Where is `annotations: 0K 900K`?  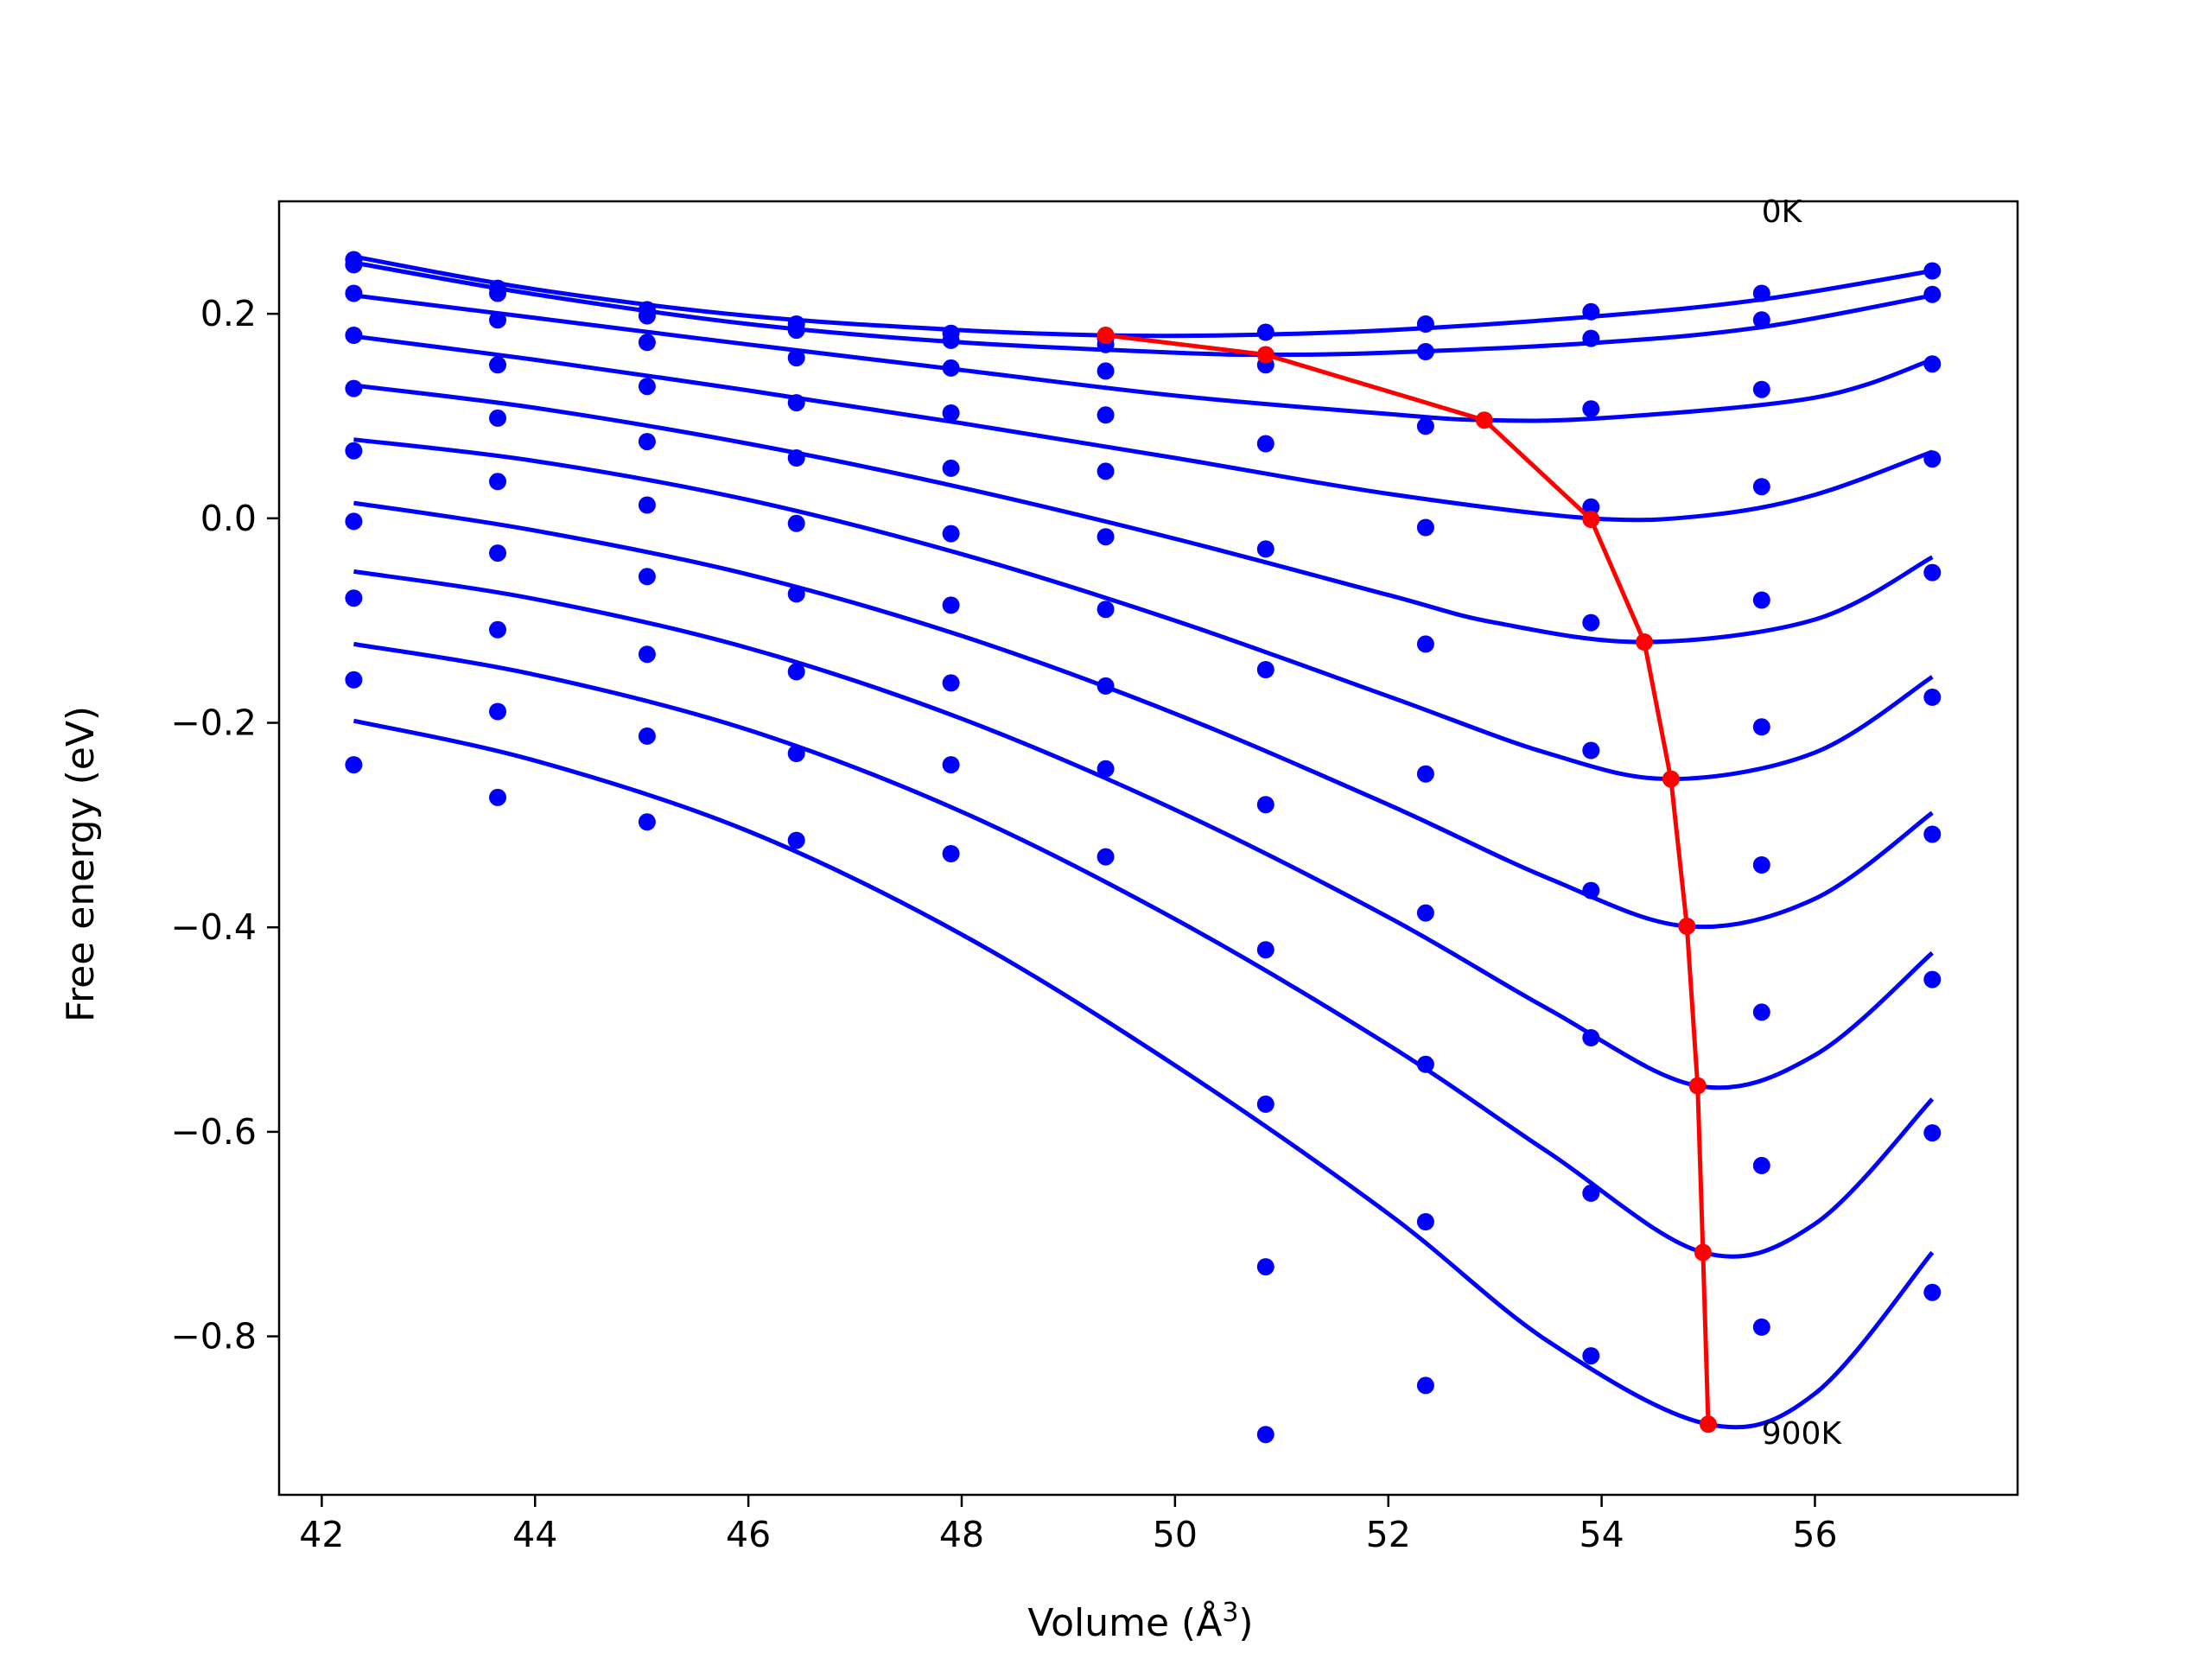 annotations: 0K 900K is located at coordinates (1802, 823).